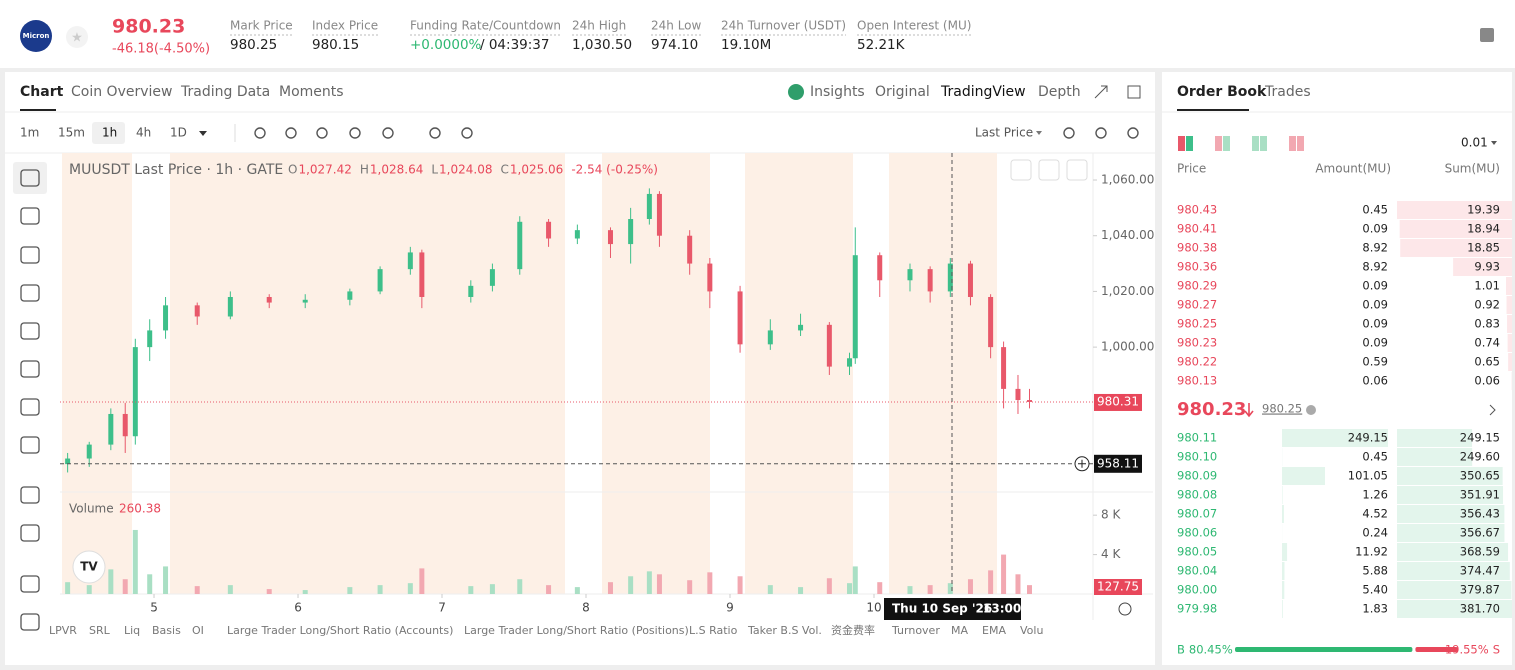  Describe the element at coordinates (132, 630) in the screenshot. I see `indicator: Liq` at that location.